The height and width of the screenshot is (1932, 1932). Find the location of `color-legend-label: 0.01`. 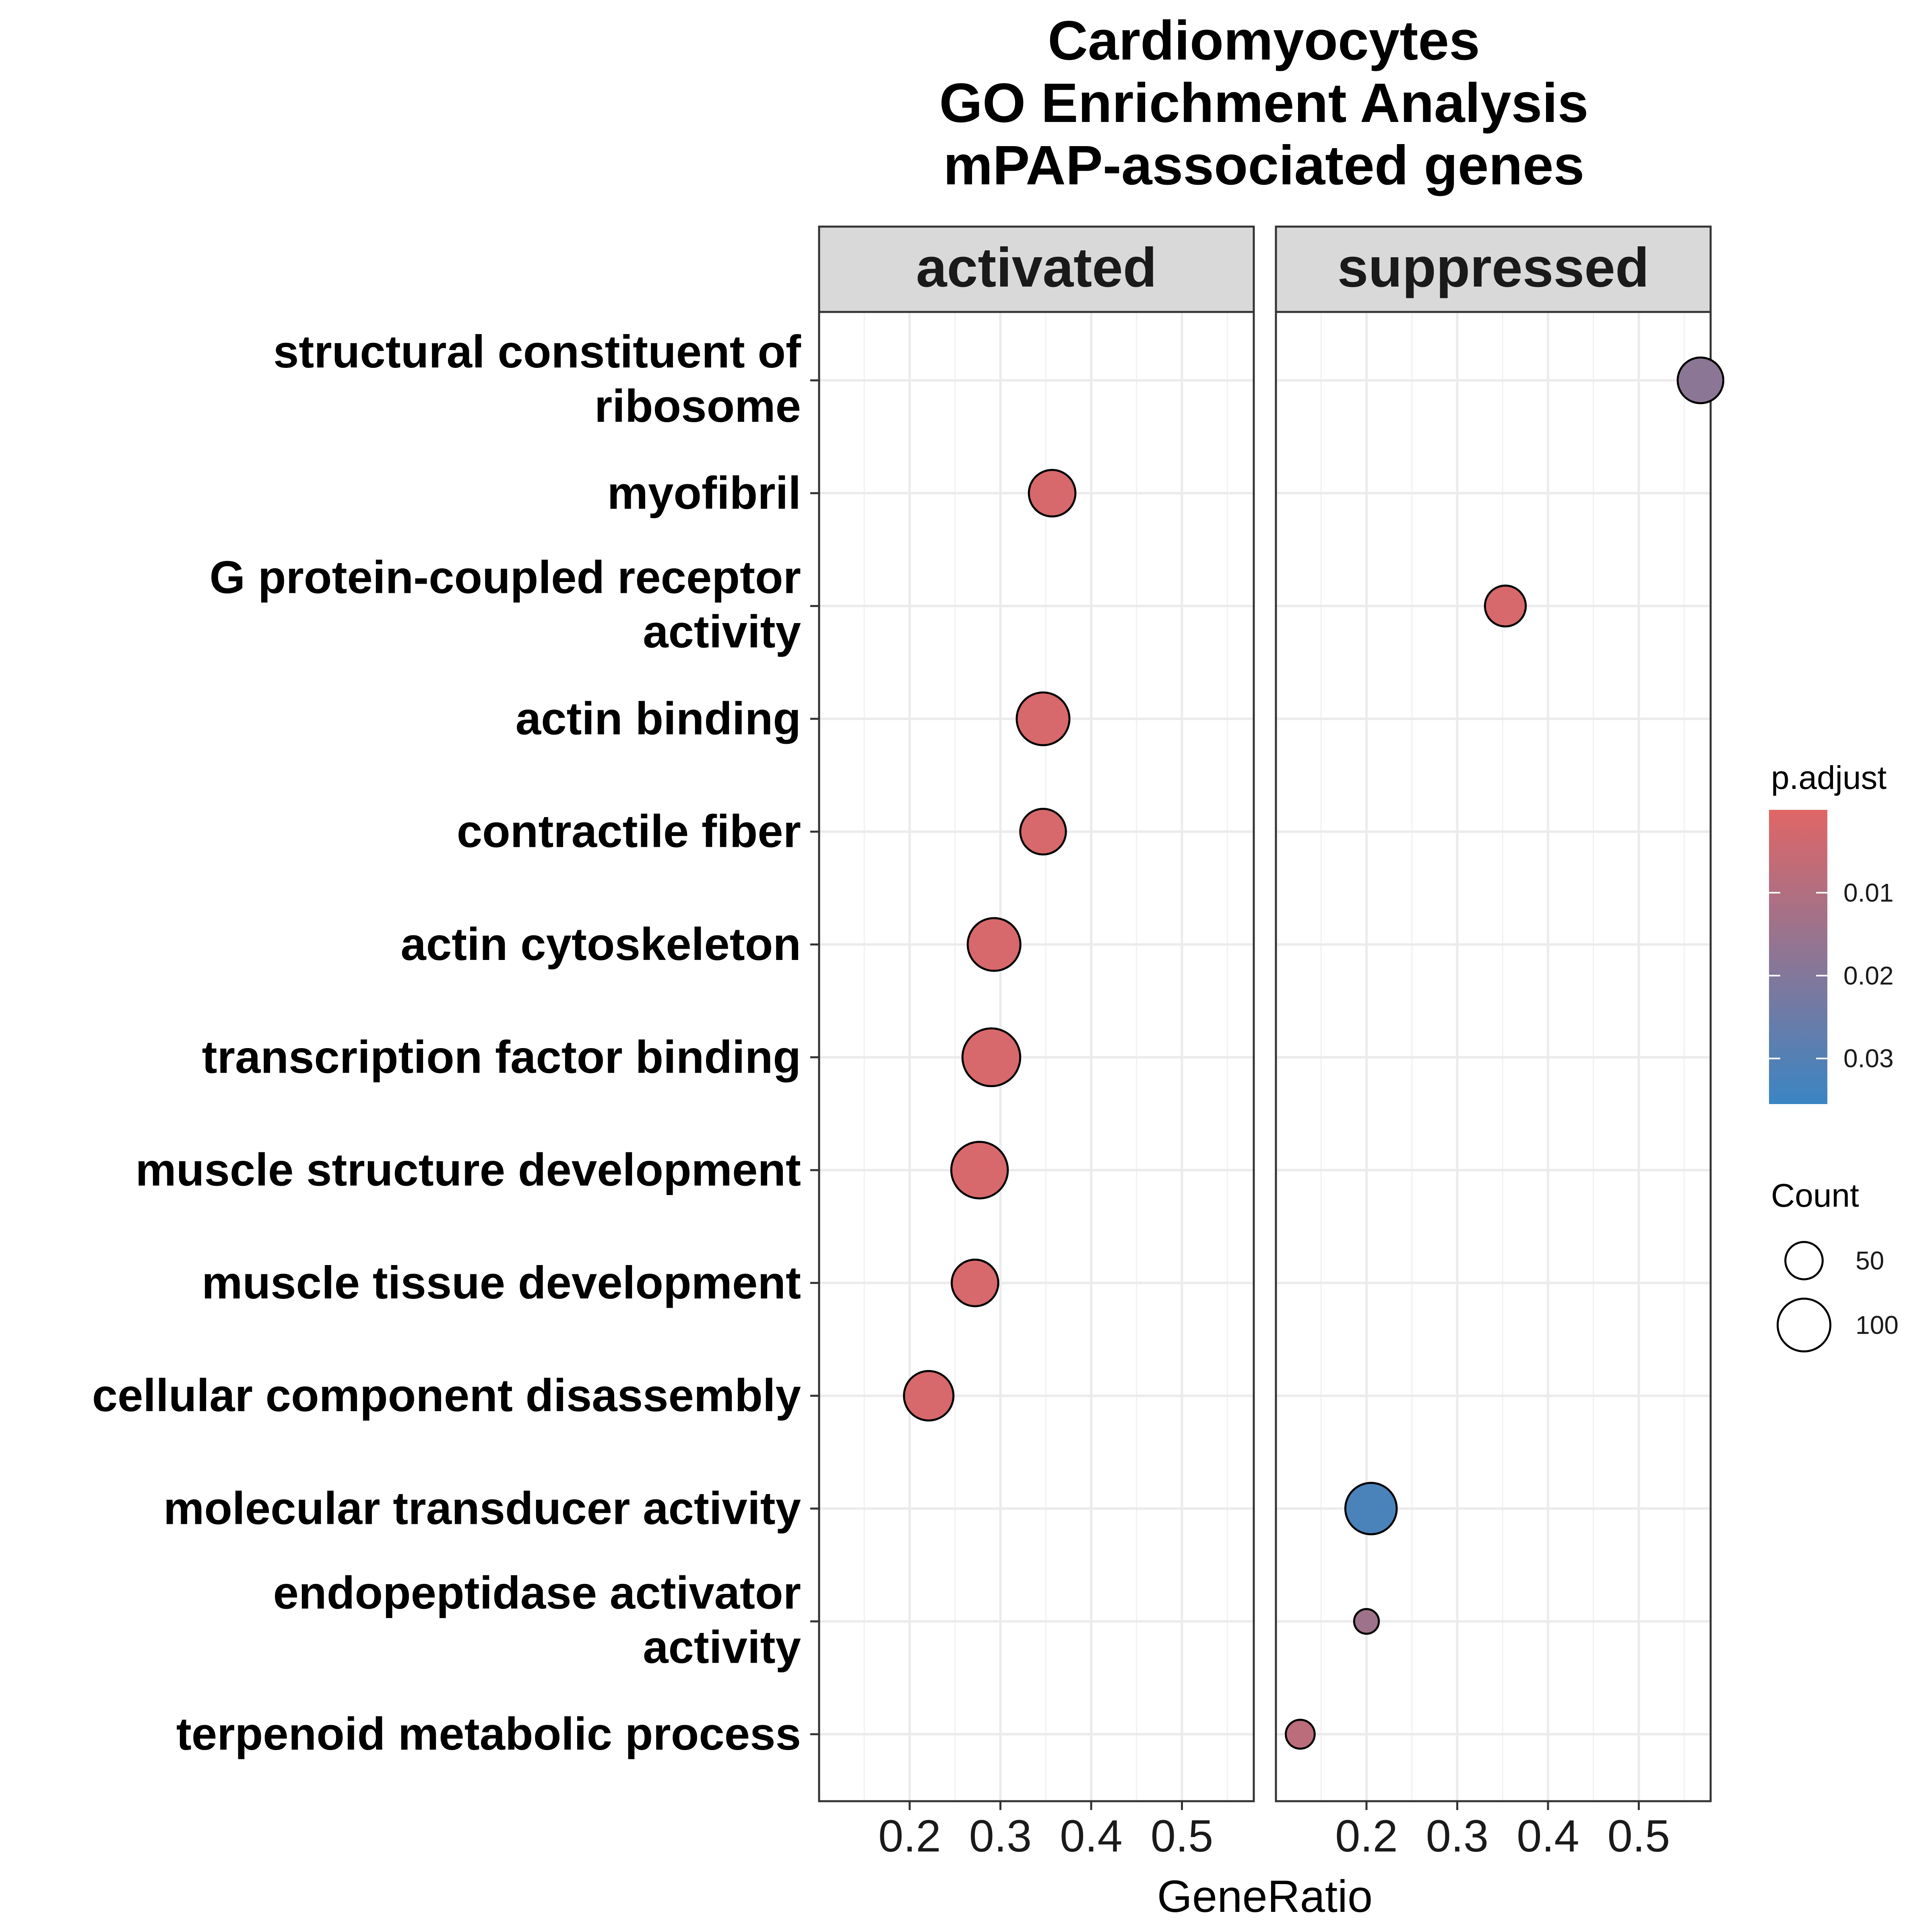

color-legend-label: 0.01 is located at coordinates (1868, 892).